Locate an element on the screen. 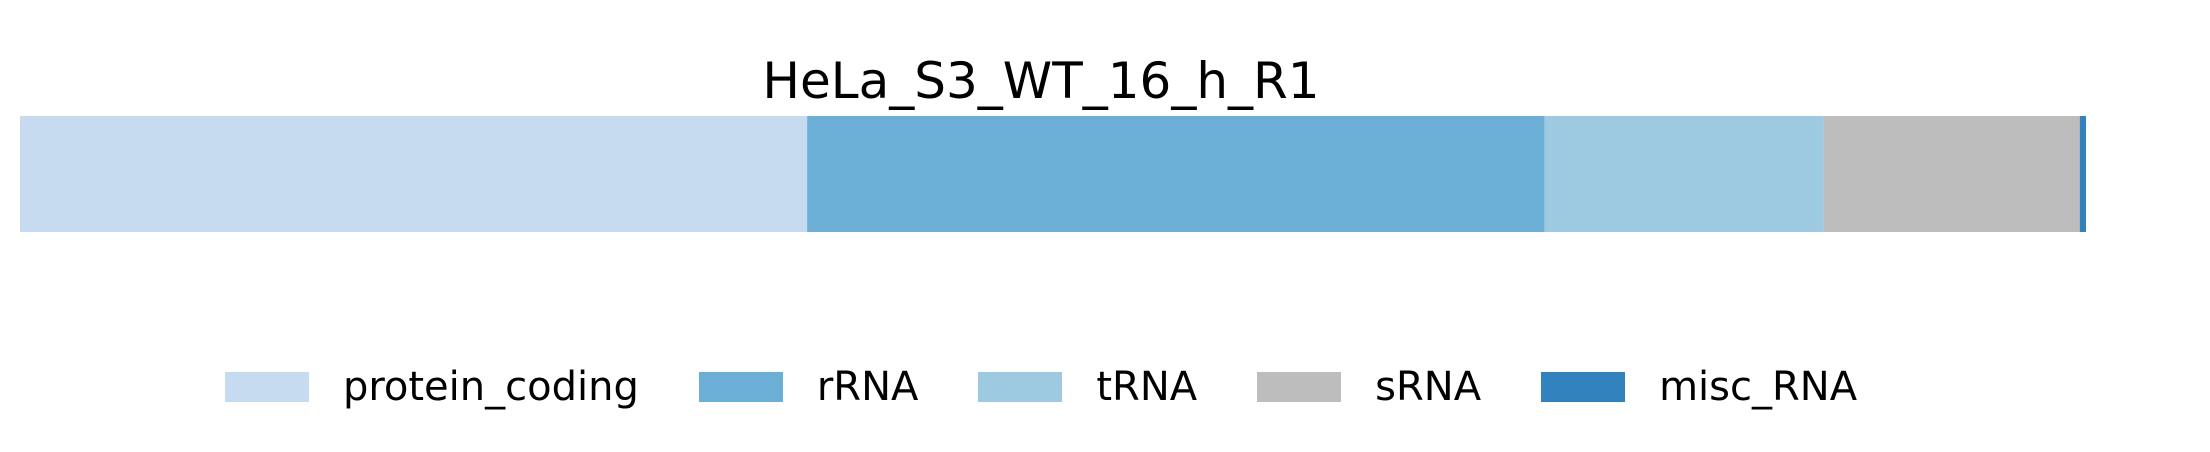  bar-segment-trna is located at coordinates (1684, 174).